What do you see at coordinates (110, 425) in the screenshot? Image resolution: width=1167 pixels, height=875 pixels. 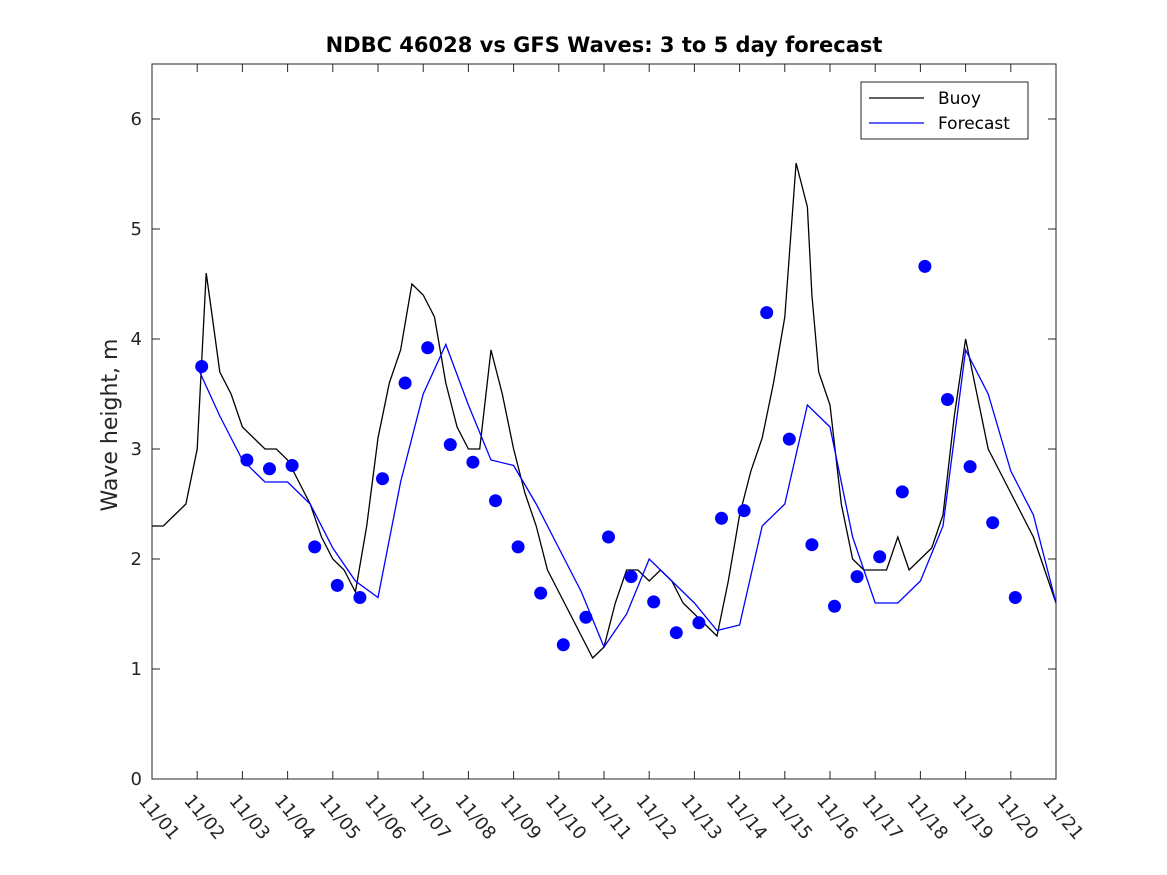 I see `y-axis-label: Wave height, m` at bounding box center [110, 425].